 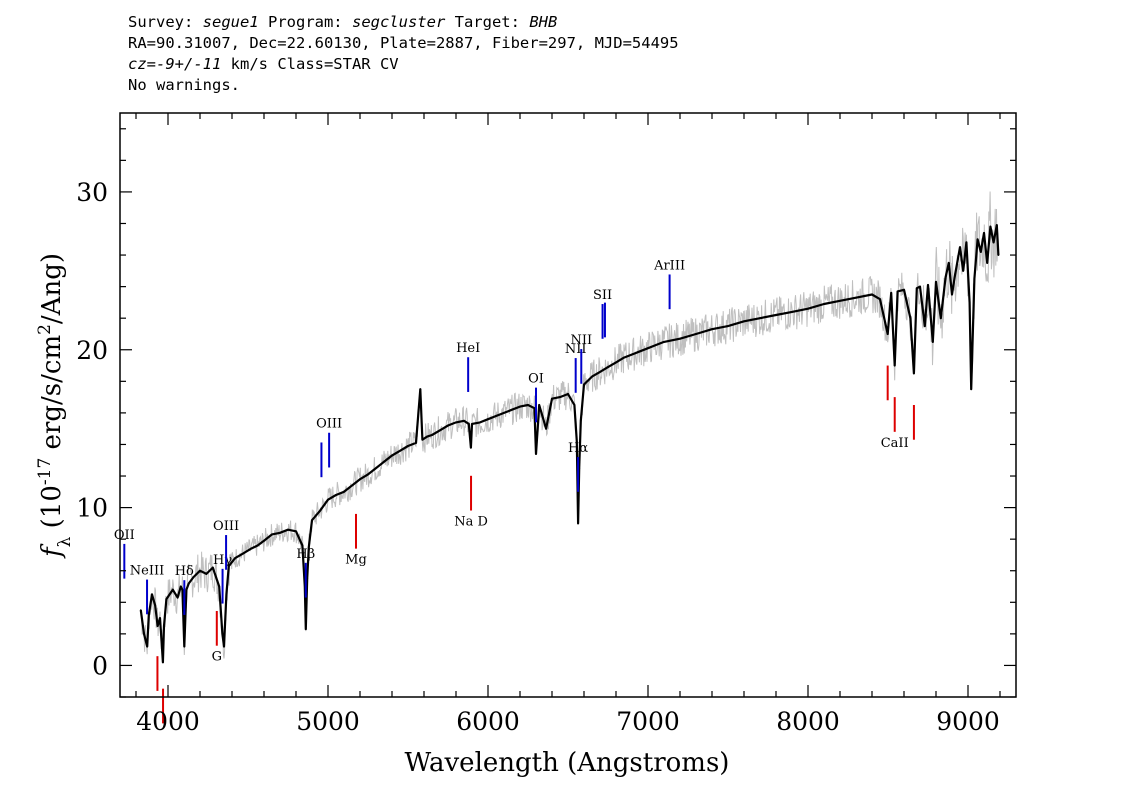 What do you see at coordinates (543, 22) in the screenshot?
I see `target-value: BHB` at bounding box center [543, 22].